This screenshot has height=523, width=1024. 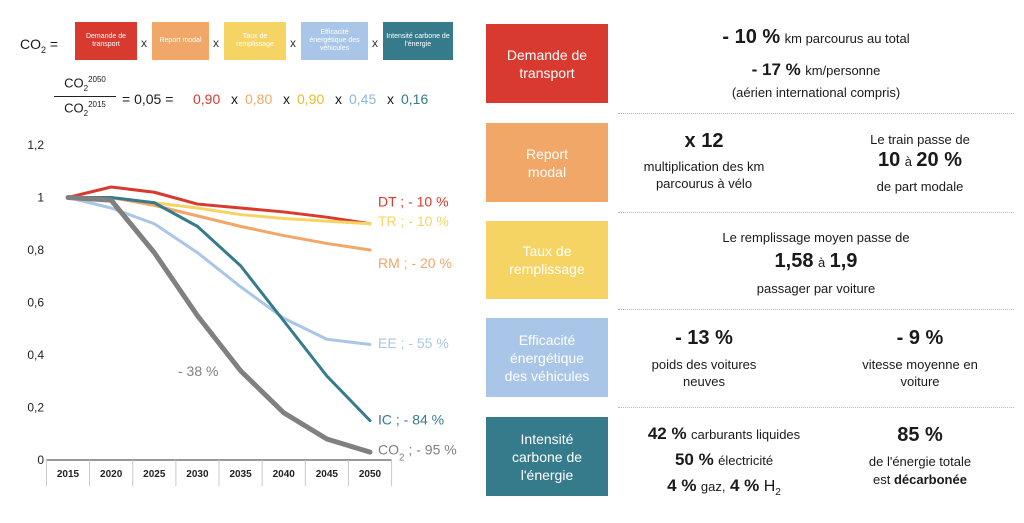 I want to click on intensite-right-big: 85 %, so click(x=920, y=435).